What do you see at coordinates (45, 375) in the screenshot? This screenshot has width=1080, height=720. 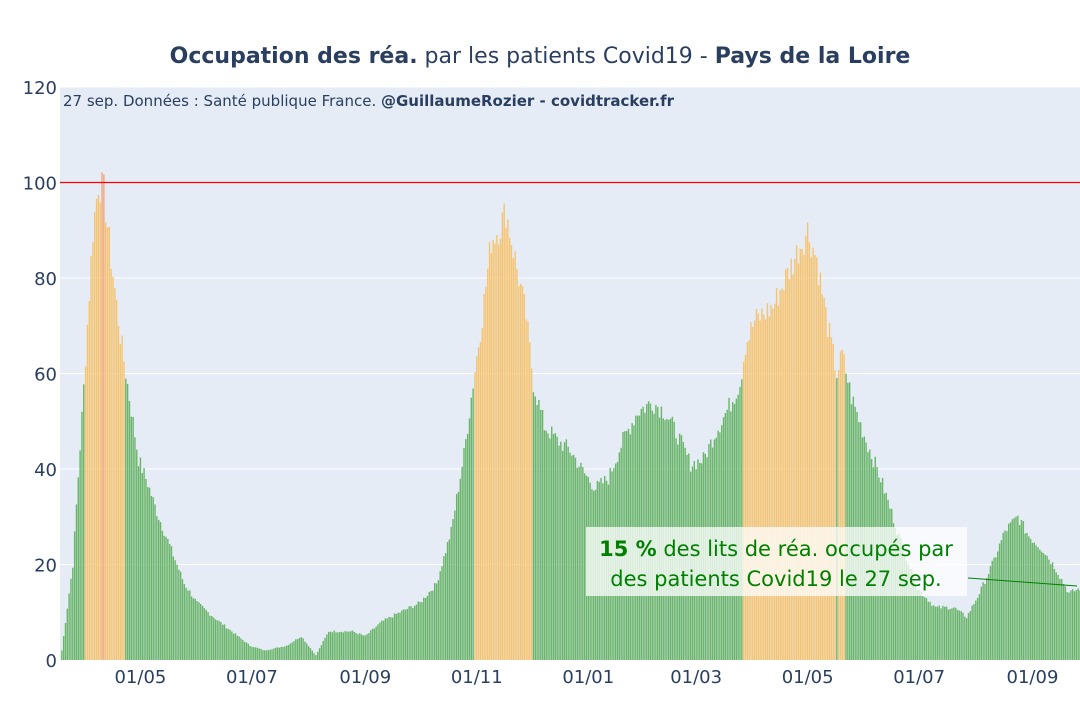 I see `y-tick-label: 60` at bounding box center [45, 375].